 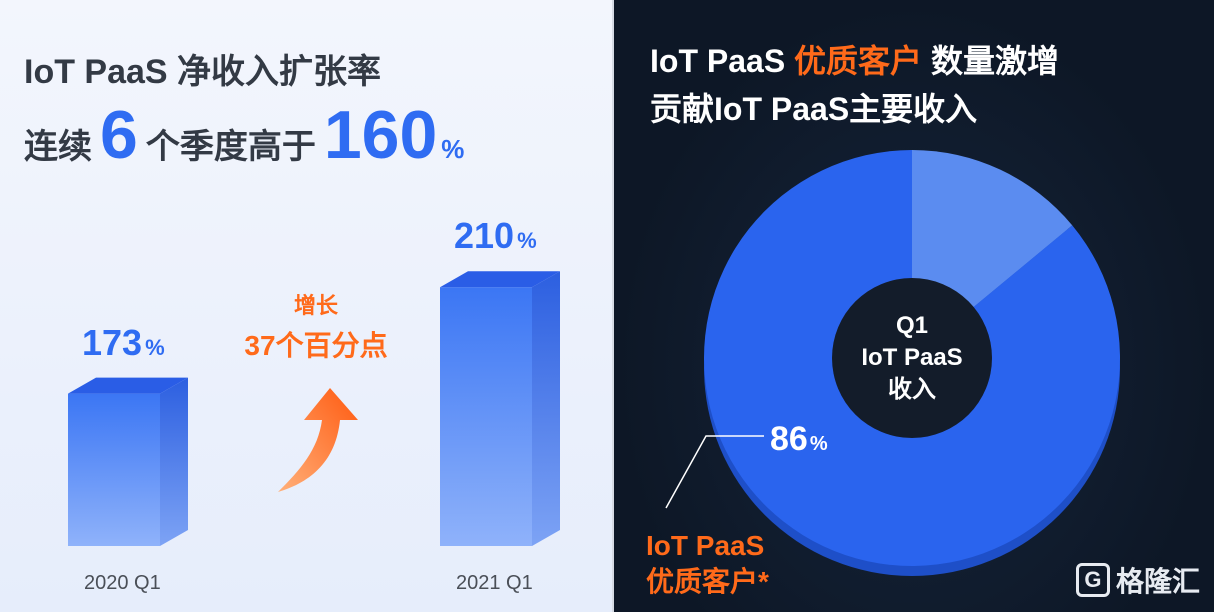 What do you see at coordinates (705, 545) in the screenshot?
I see `legend-line1: IoT PaaS` at bounding box center [705, 545].